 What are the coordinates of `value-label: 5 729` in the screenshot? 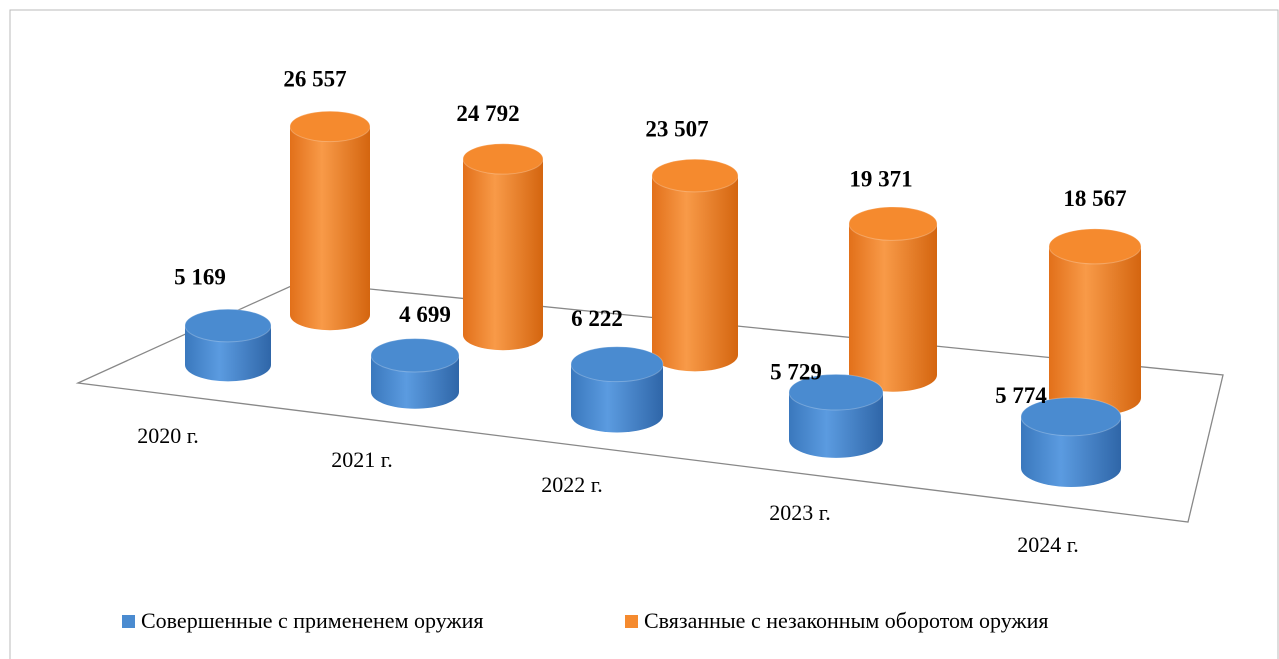 It's located at (796, 372).